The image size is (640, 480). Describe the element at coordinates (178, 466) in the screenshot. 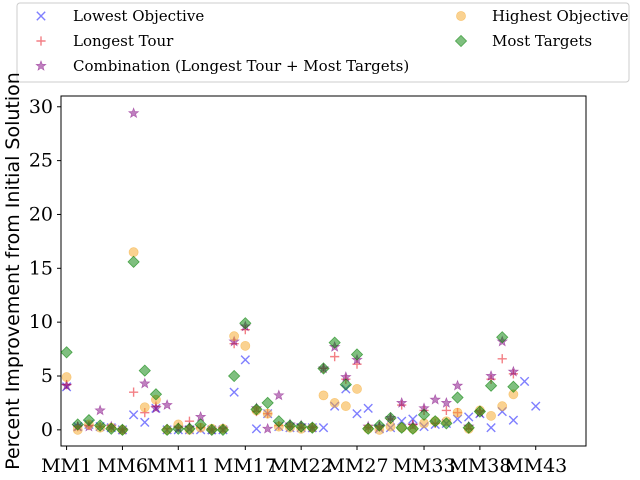

I see `x-tick-label: MM11` at that location.